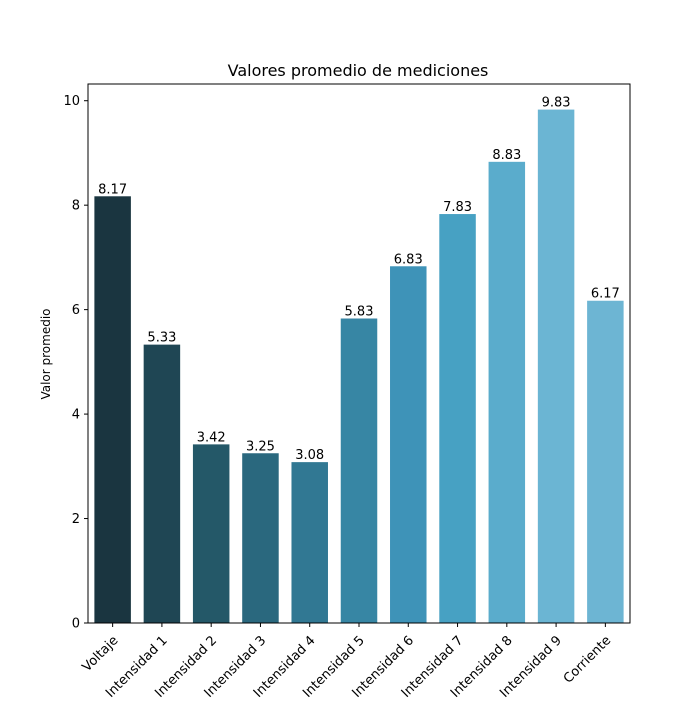 The image size is (700, 704). Describe the element at coordinates (211, 437) in the screenshot. I see `bar-value-label: 3.42` at that location.